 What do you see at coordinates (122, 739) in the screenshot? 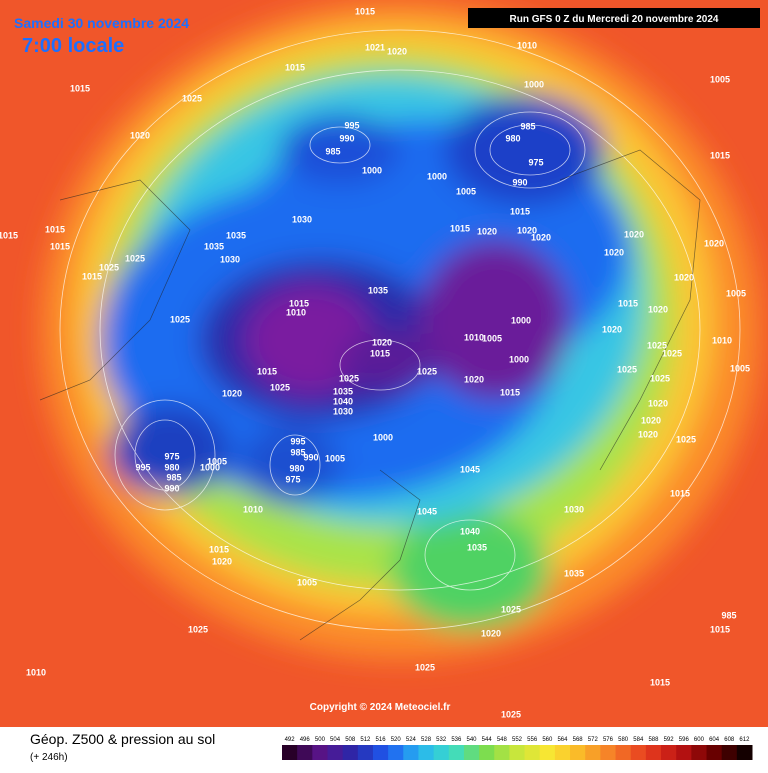
I see `footer-title: Géop. Z500 & pression au sol` at bounding box center [122, 739].